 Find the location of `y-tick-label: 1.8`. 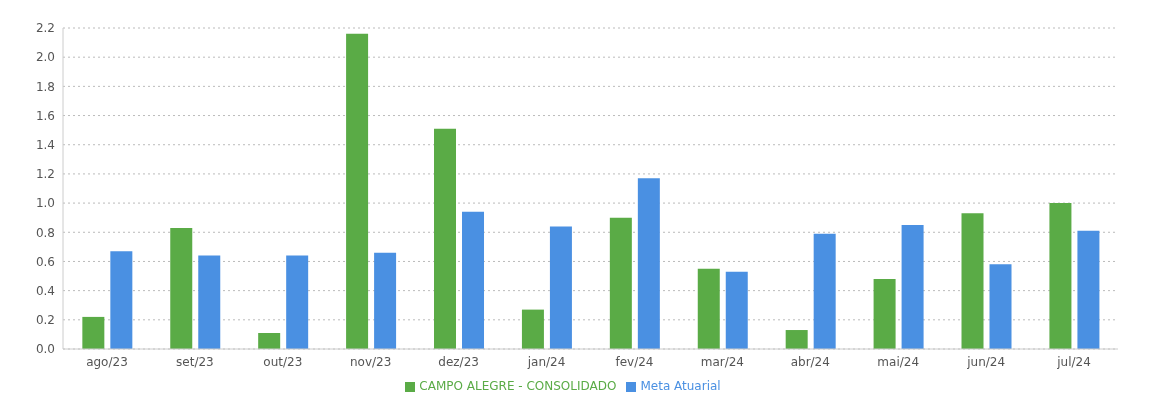

y-tick-label: 1.8 is located at coordinates (45, 86).